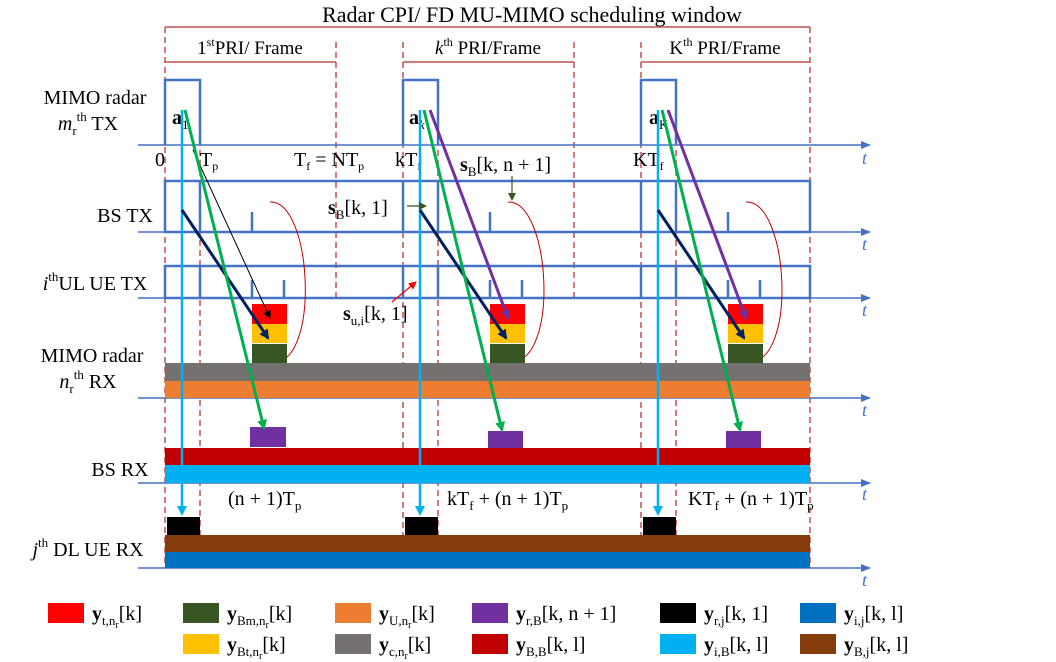  I want to click on svg-text: a1, so click(180, 119).